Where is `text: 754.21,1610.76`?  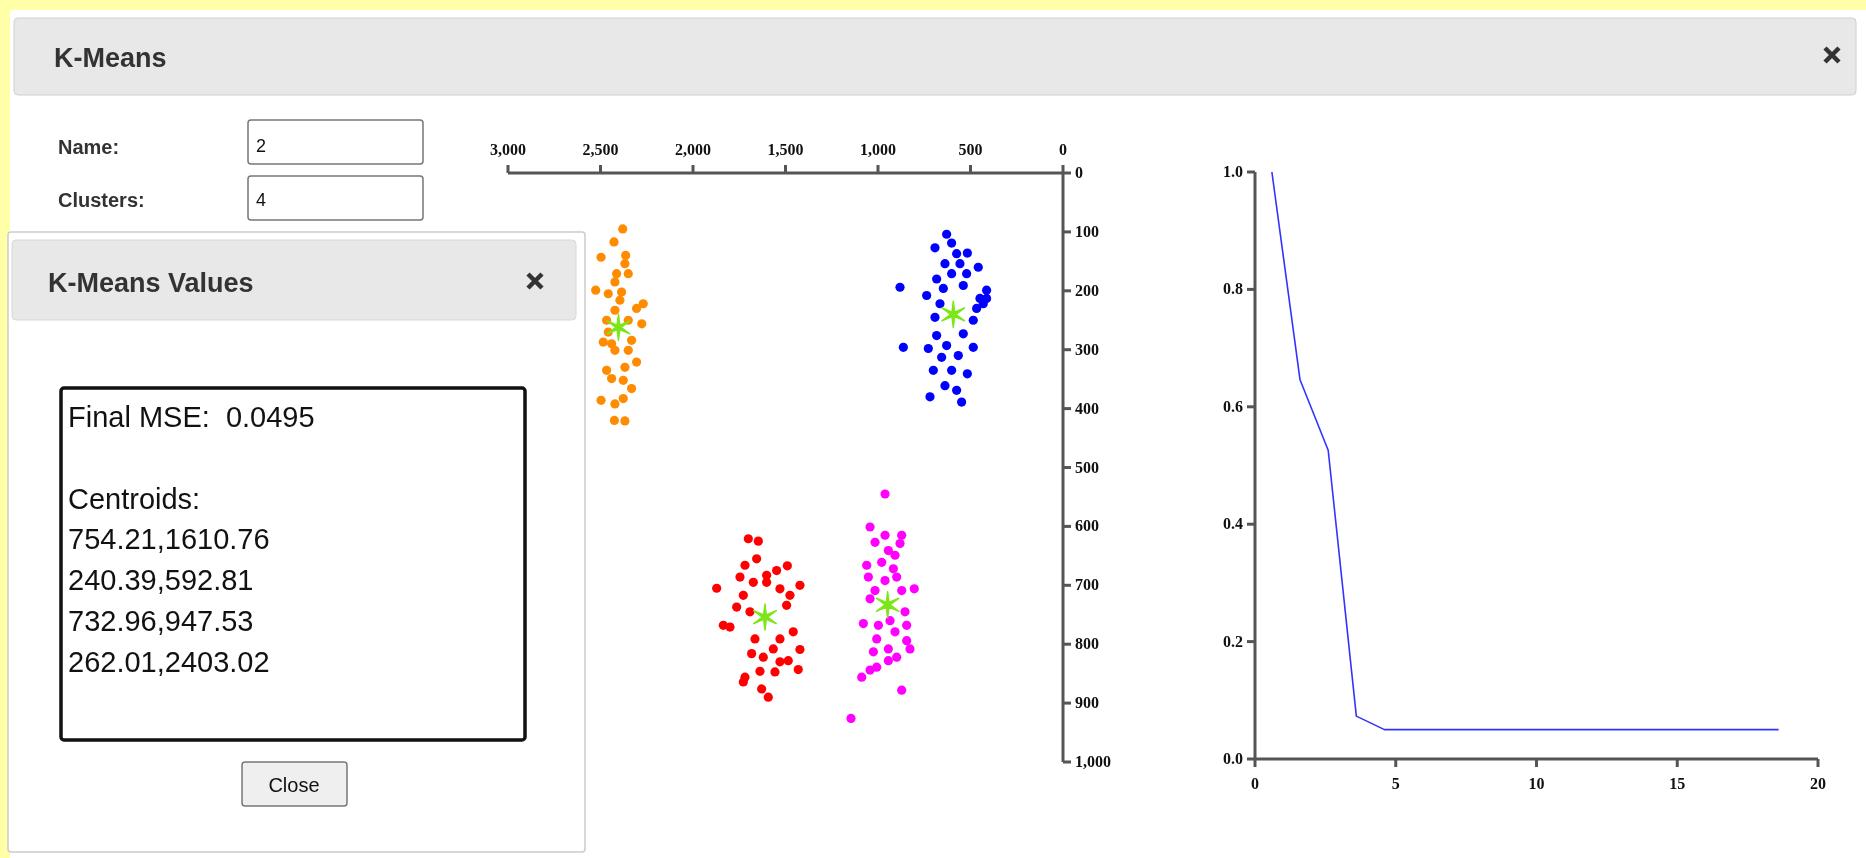
text: 754.21,1610.76 is located at coordinates (169, 539).